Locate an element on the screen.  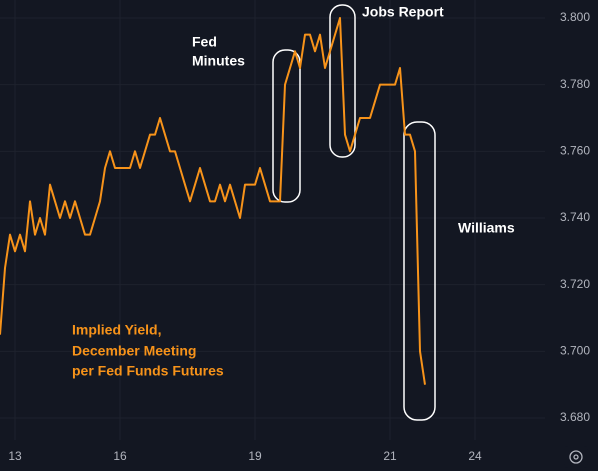
settings-icon is located at coordinates (576, 457).